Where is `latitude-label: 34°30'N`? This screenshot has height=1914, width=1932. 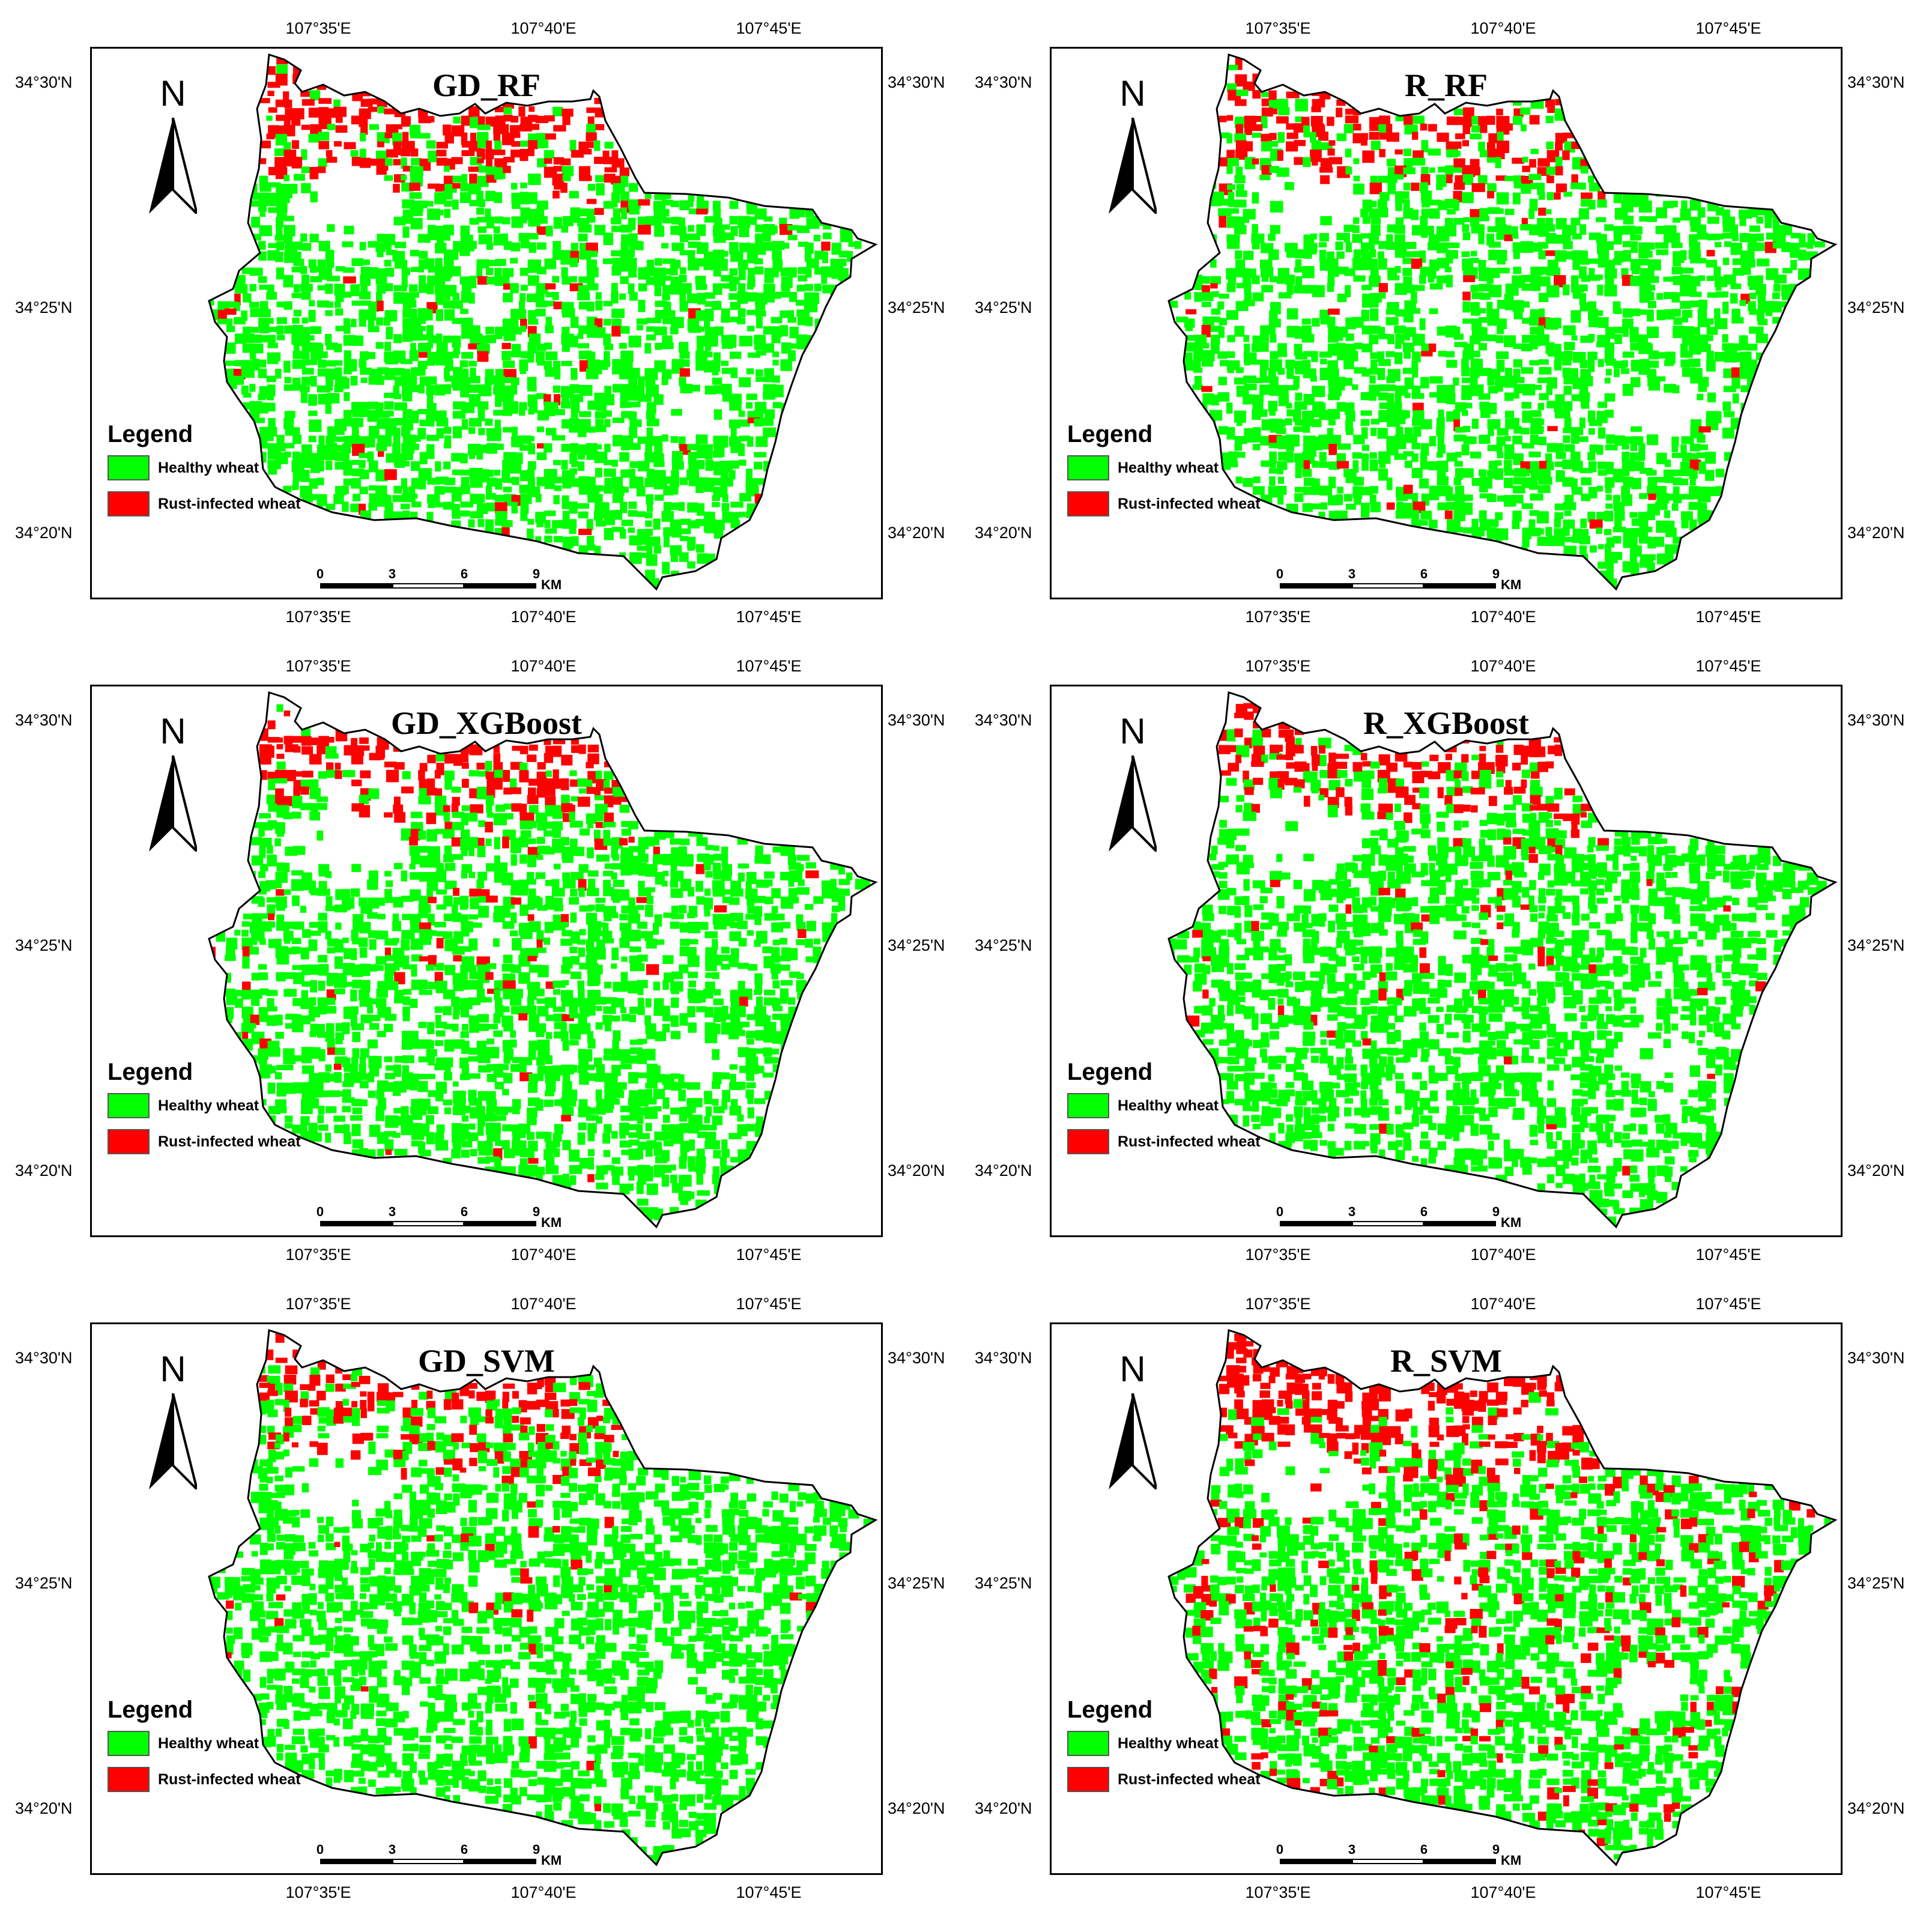
latitude-label: 34°30'N is located at coordinates (916, 82).